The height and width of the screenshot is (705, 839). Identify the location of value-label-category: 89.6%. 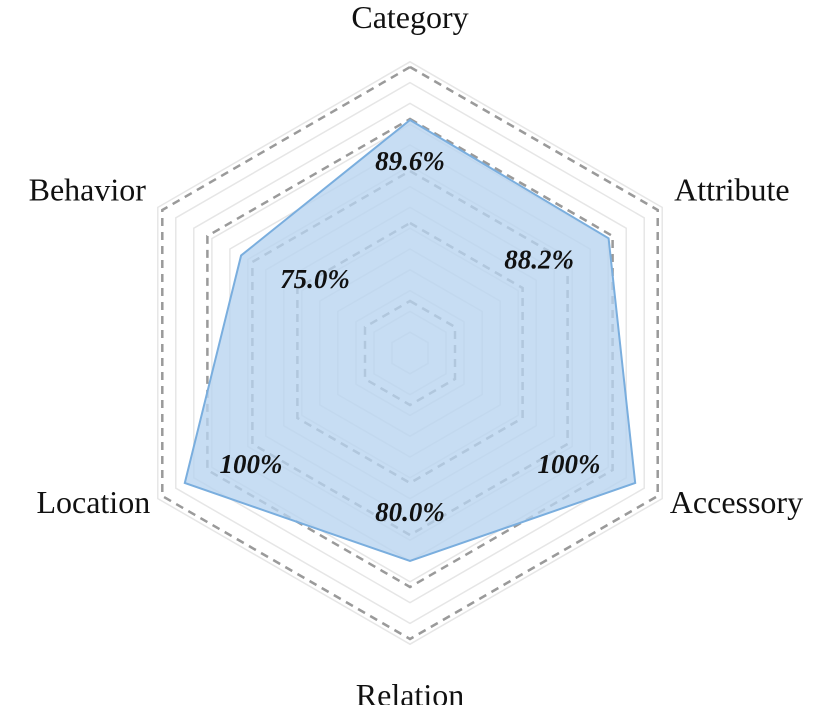
(410, 161).